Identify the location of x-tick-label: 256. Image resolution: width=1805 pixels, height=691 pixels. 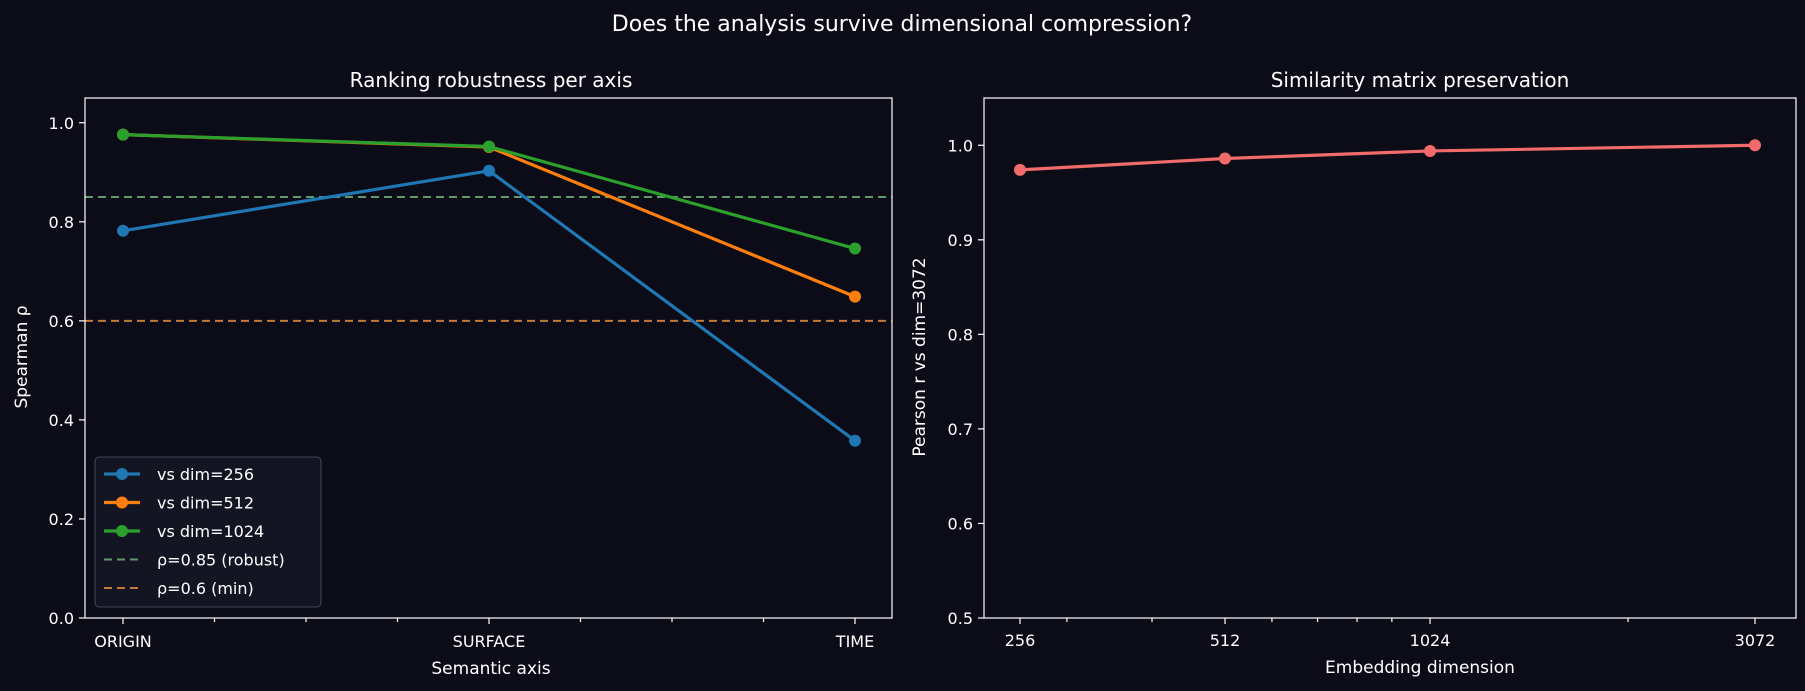
(1020, 640).